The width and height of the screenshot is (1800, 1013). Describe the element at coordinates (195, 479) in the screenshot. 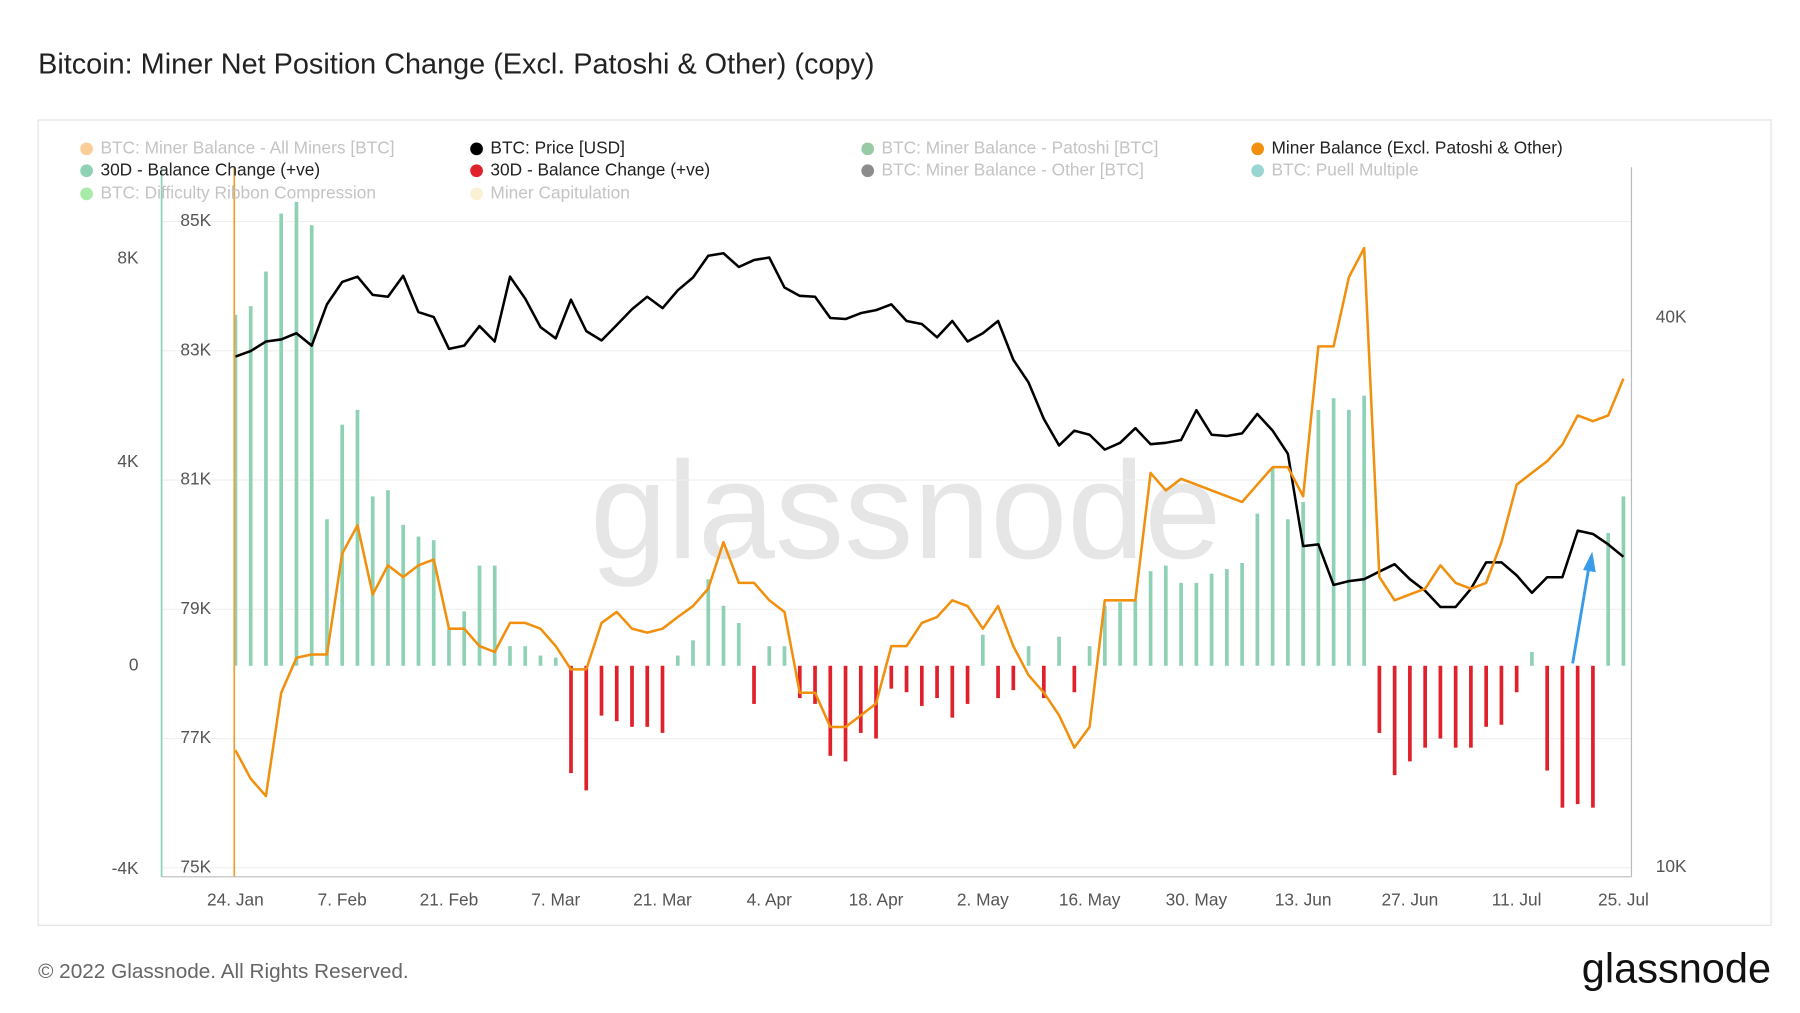

I see `tick-label: 81K` at that location.